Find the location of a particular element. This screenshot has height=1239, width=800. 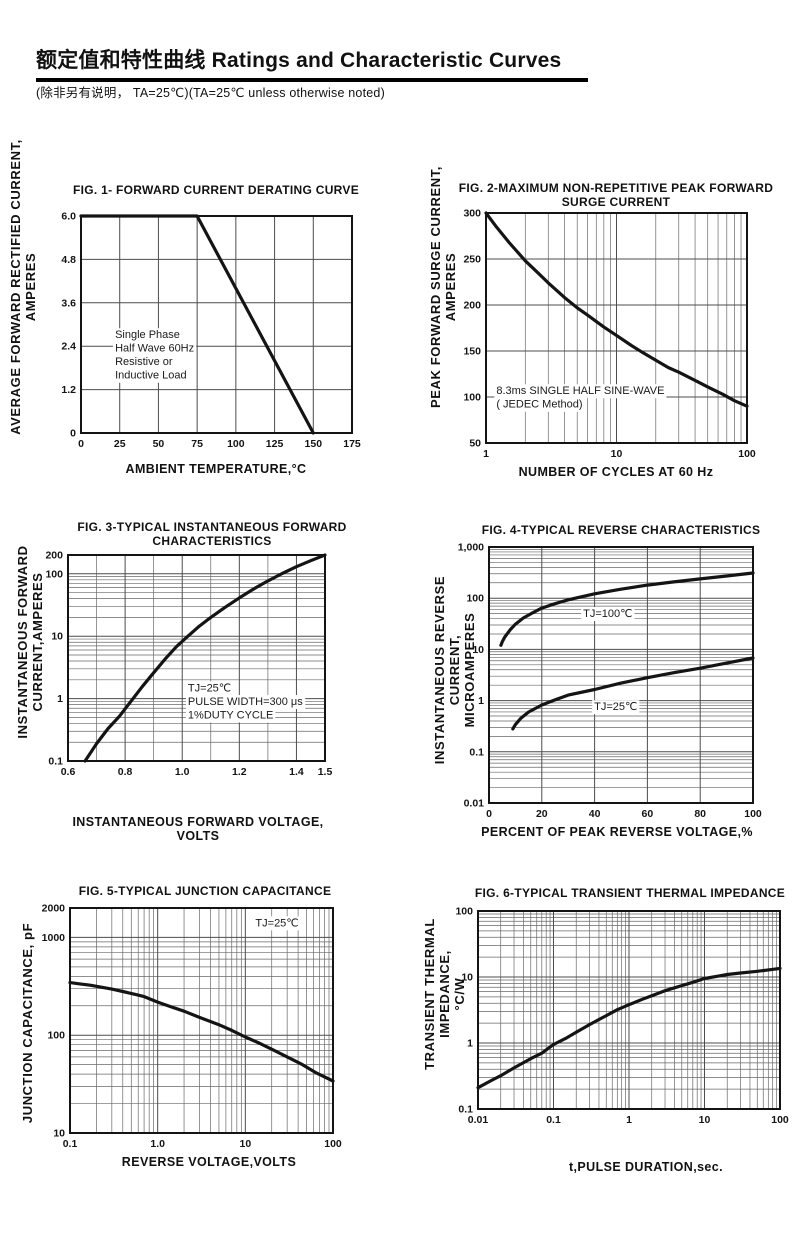

annotation-text: ( JEDEC Method) is located at coordinates (539, 405).